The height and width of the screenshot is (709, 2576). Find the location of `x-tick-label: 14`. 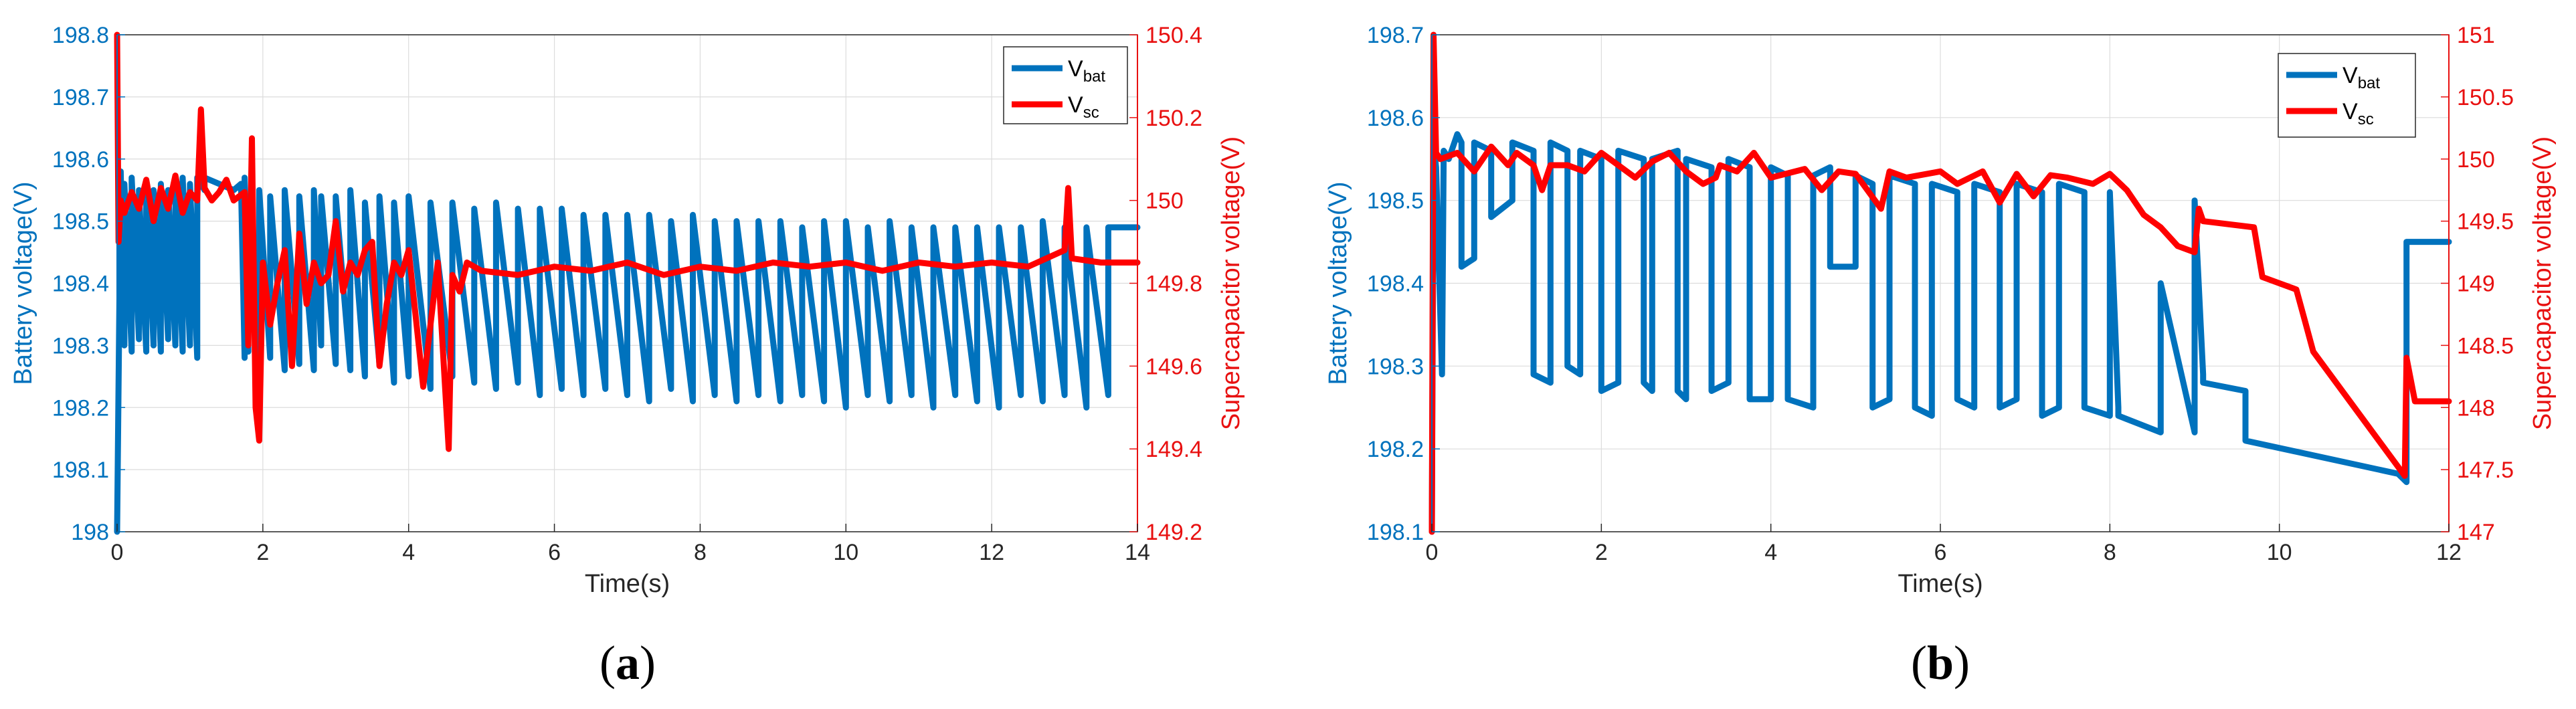

x-tick-label: 14 is located at coordinates (1137, 552).